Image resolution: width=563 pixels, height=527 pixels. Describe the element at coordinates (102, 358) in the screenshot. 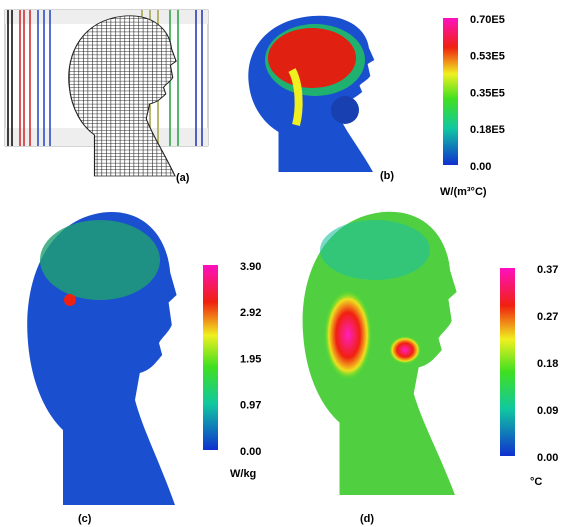

I see `panel-c` at that location.